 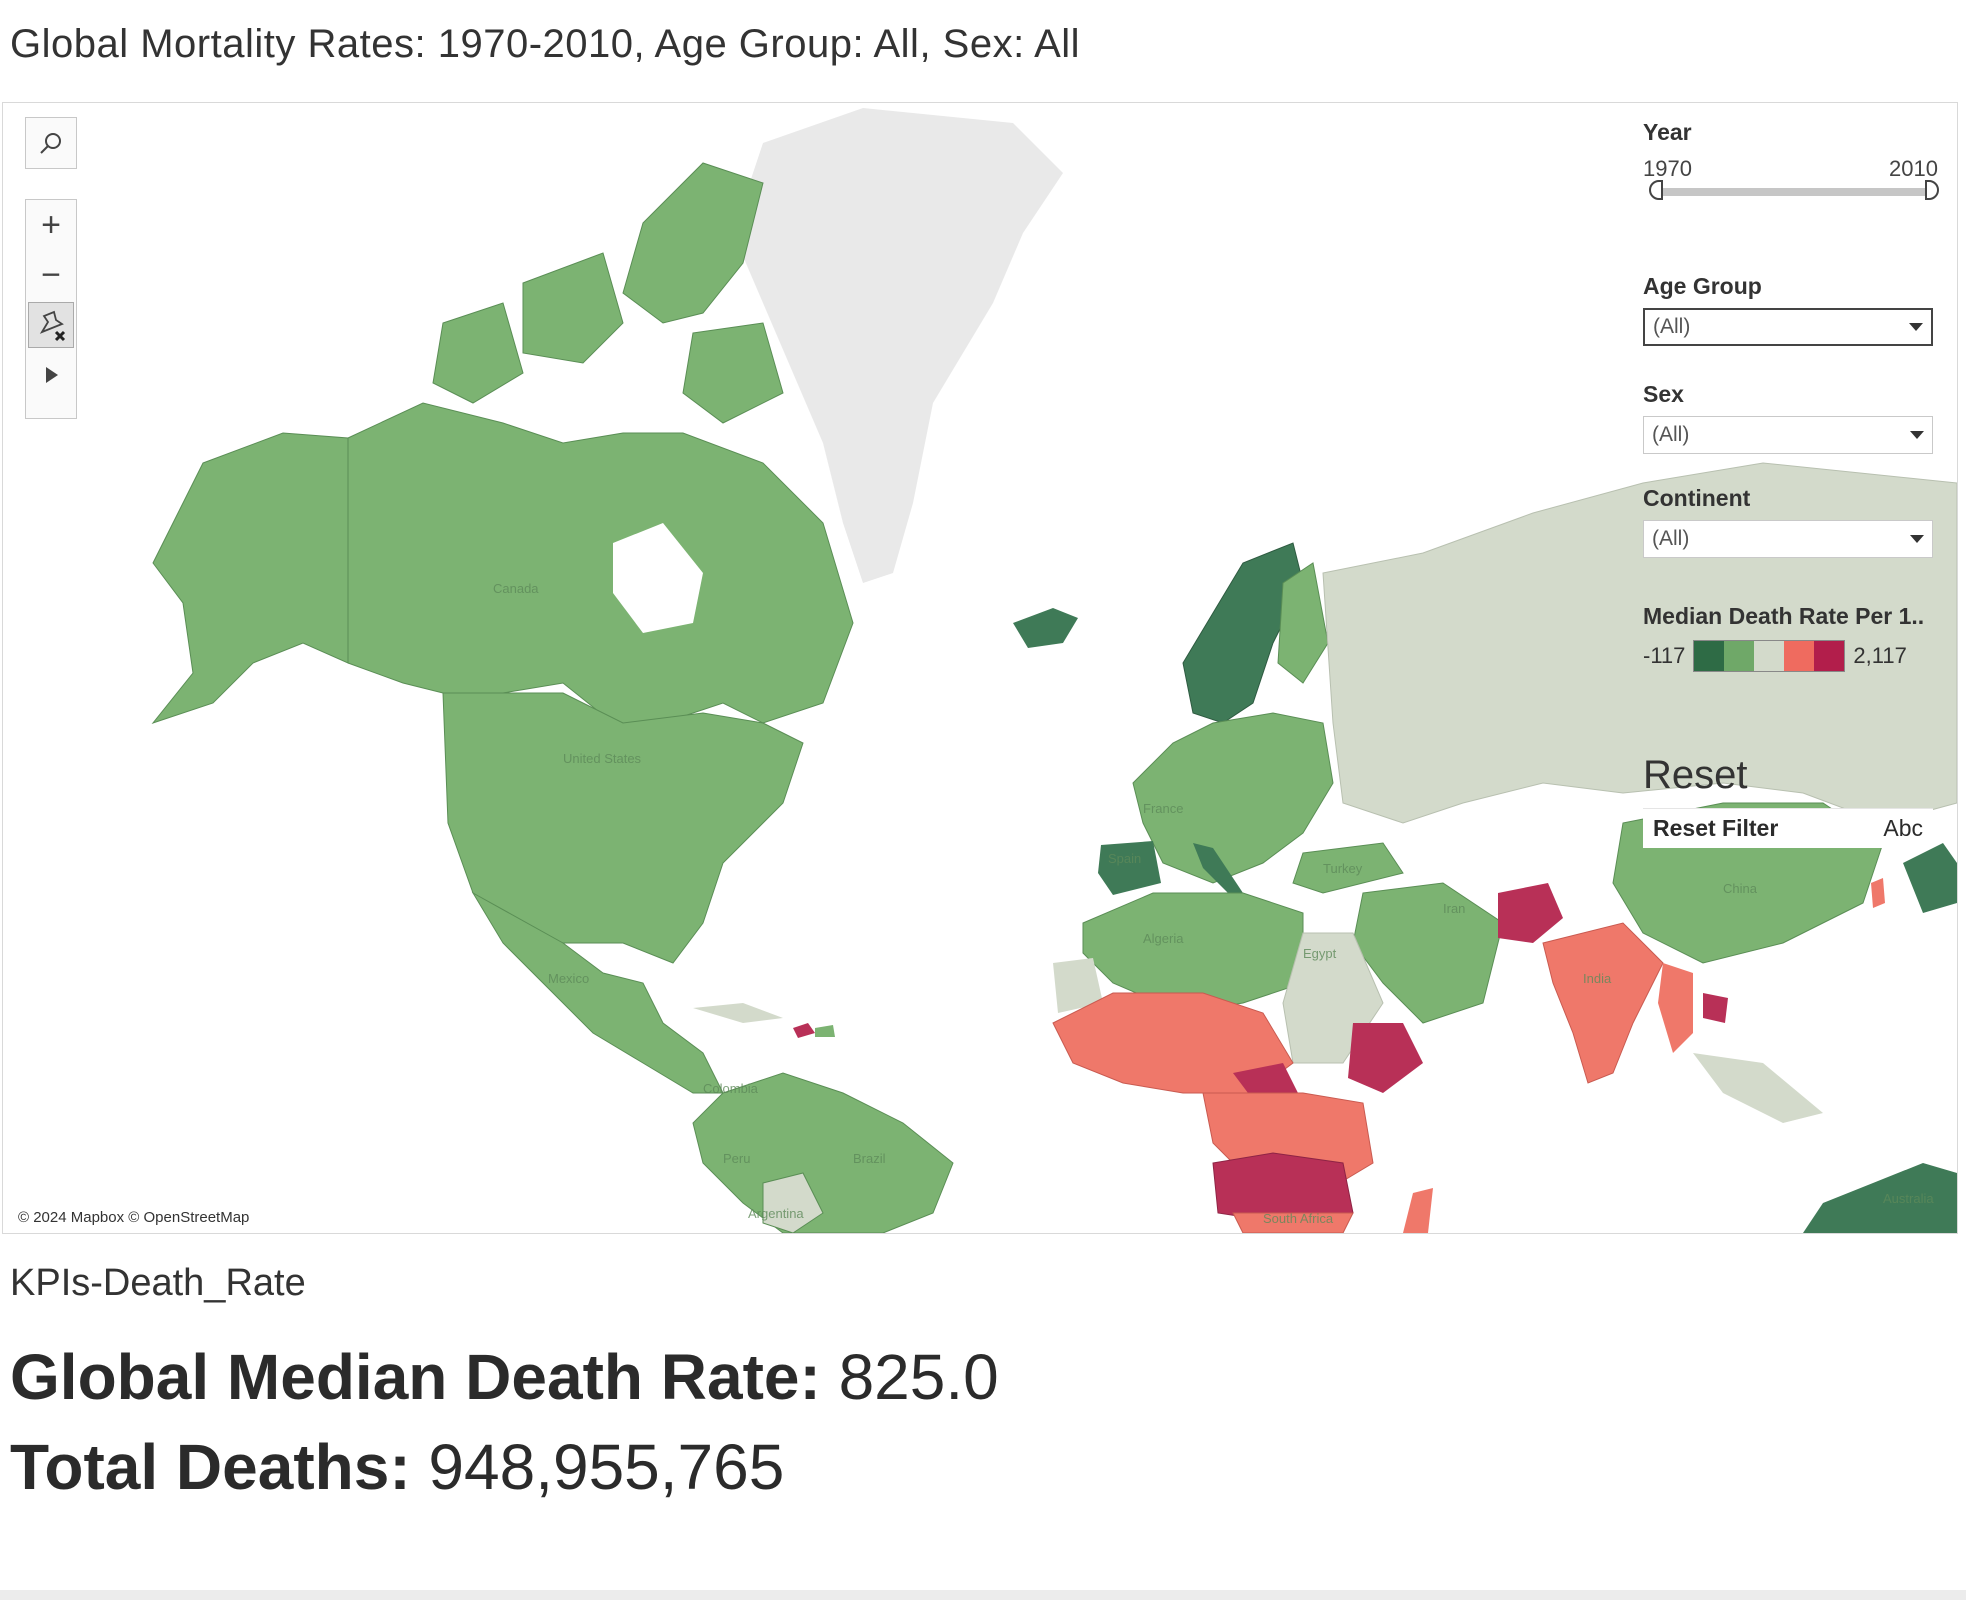 I want to click on region-greenland, so click(x=898, y=345).